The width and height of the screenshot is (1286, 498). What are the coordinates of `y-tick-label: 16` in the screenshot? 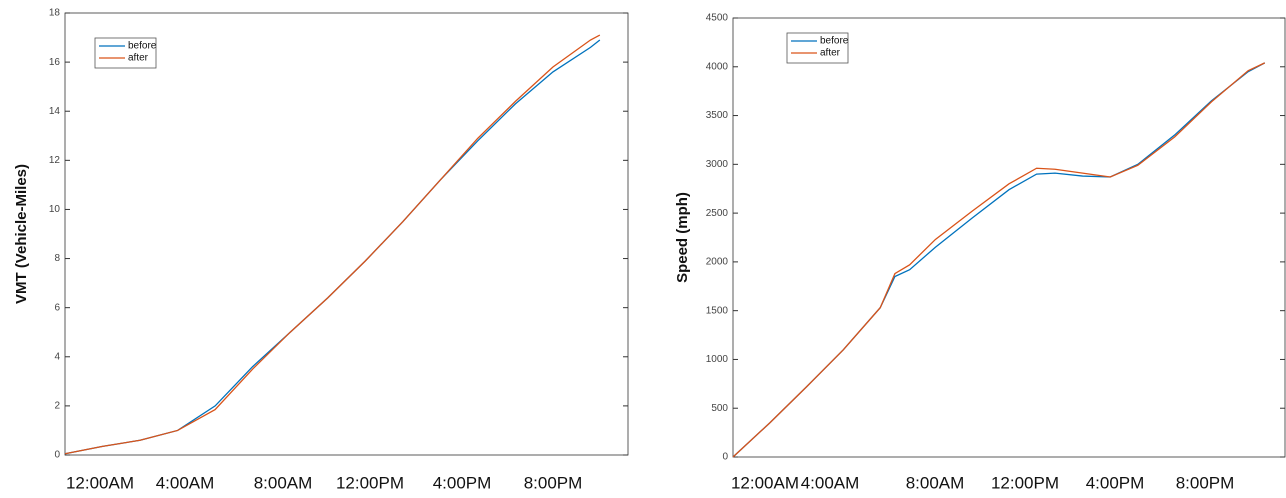 It's located at (55, 62).